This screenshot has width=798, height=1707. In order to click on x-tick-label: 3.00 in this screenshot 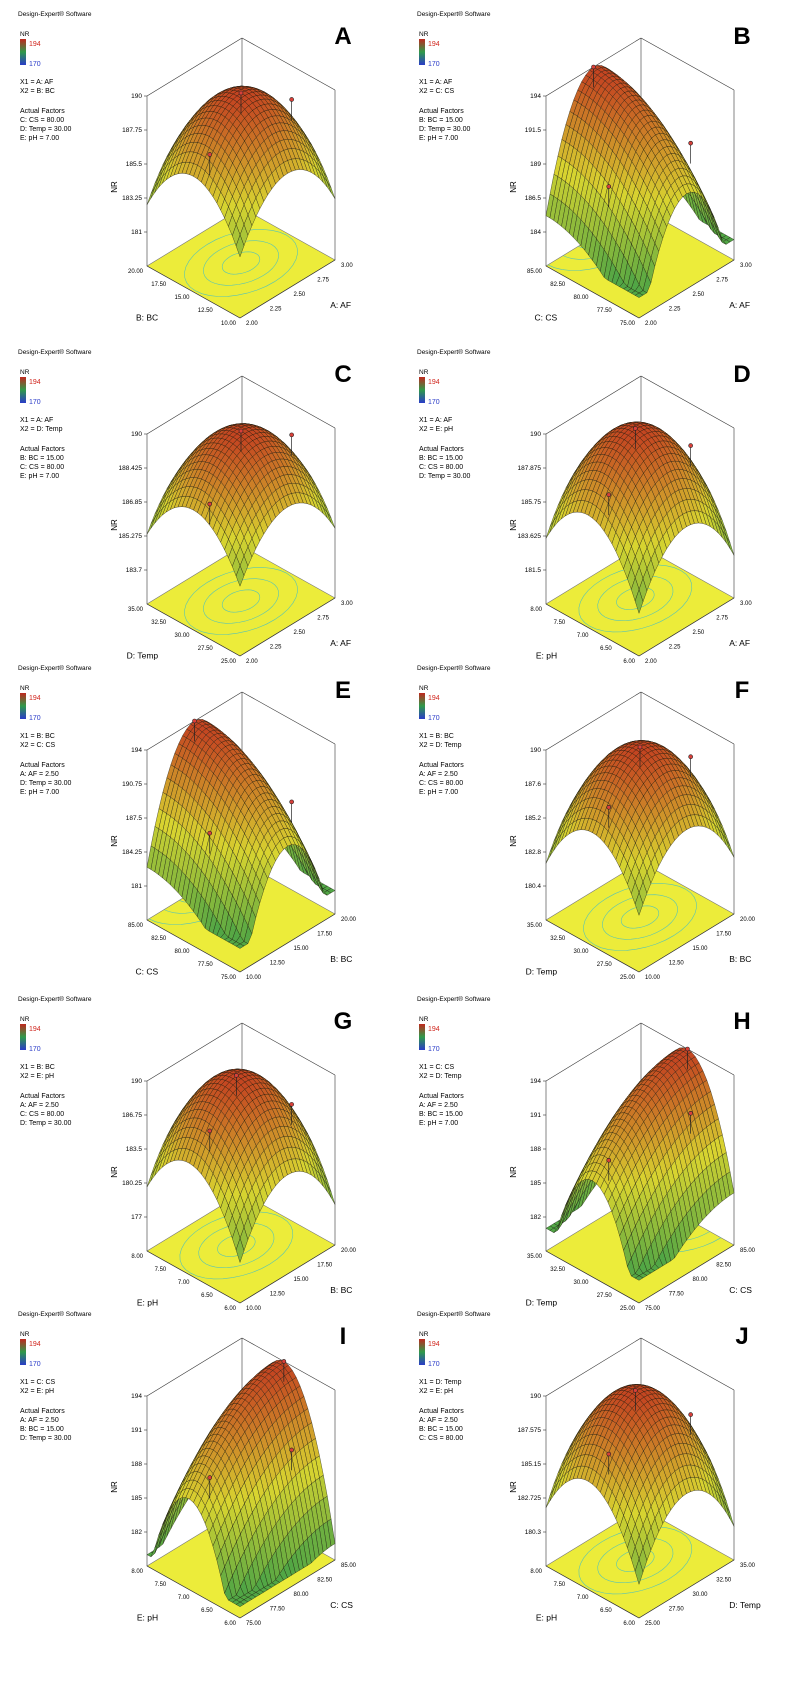, I will do `click(347, 266)`.